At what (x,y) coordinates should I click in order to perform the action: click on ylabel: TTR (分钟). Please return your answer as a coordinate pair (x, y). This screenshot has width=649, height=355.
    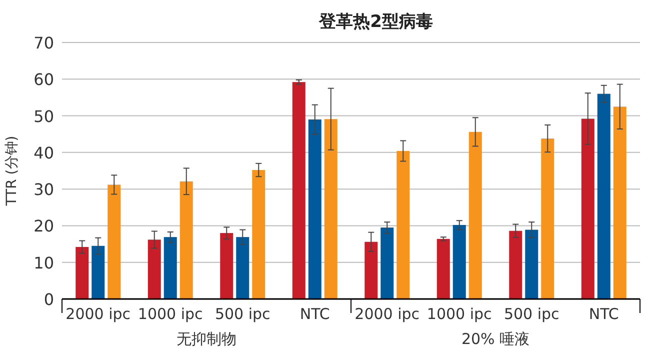
    Looking at the image, I should click on (12, 171).